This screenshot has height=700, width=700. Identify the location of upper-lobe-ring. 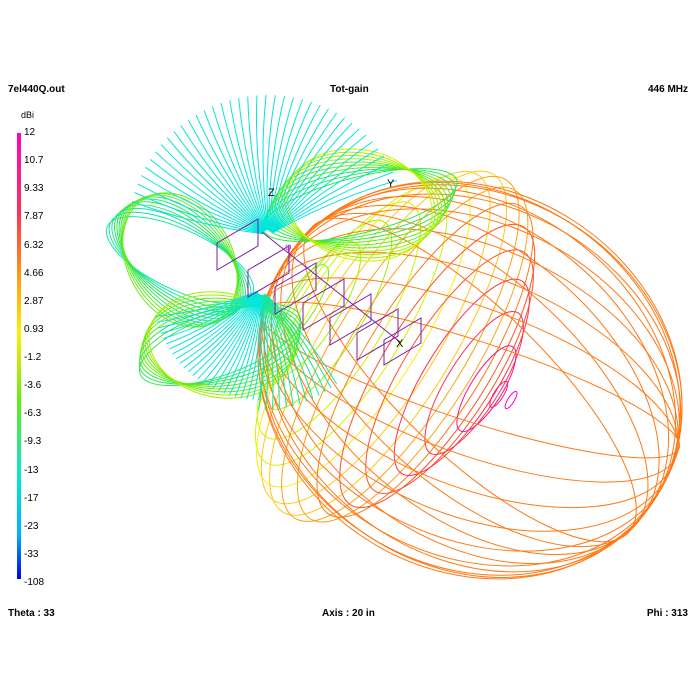
(360, 205).